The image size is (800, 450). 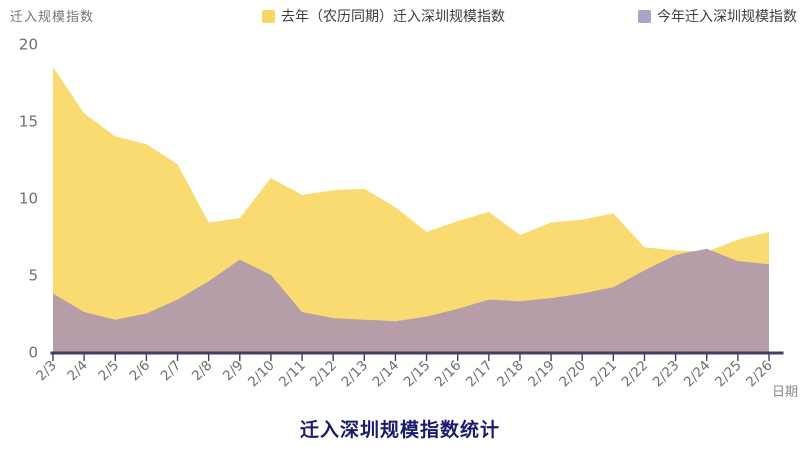 I want to click on x-axis-label: 2/10, so click(x=261, y=374).